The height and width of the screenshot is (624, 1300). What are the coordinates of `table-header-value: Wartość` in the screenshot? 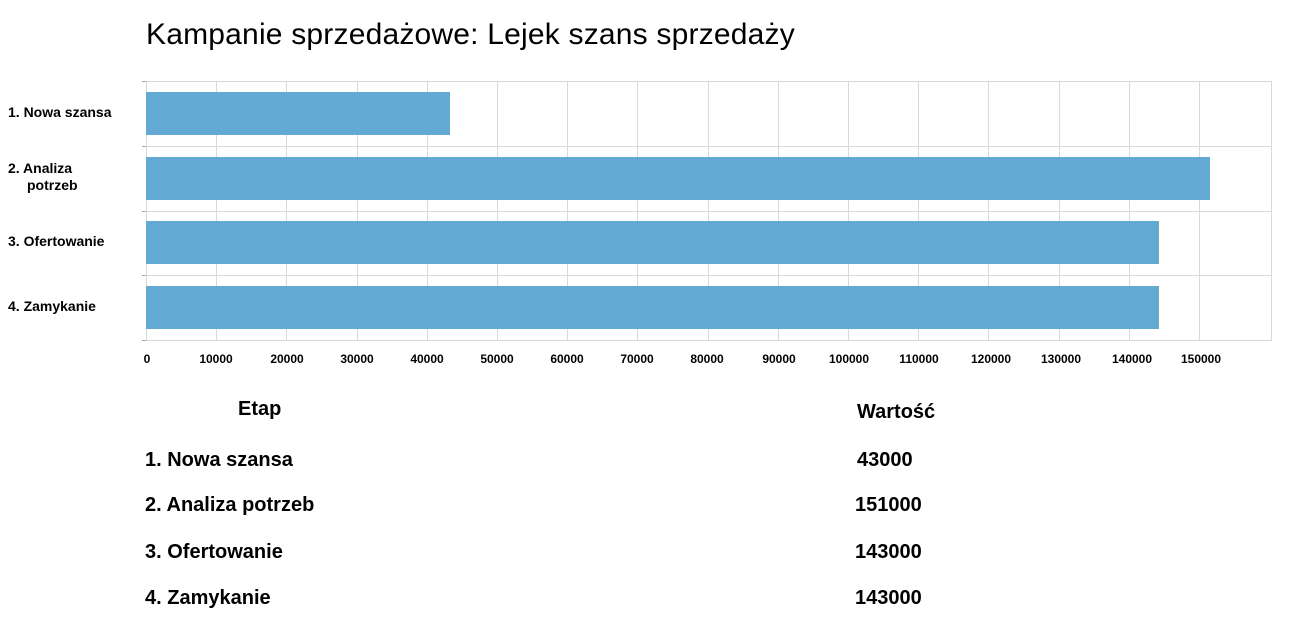 It's located at (896, 412).